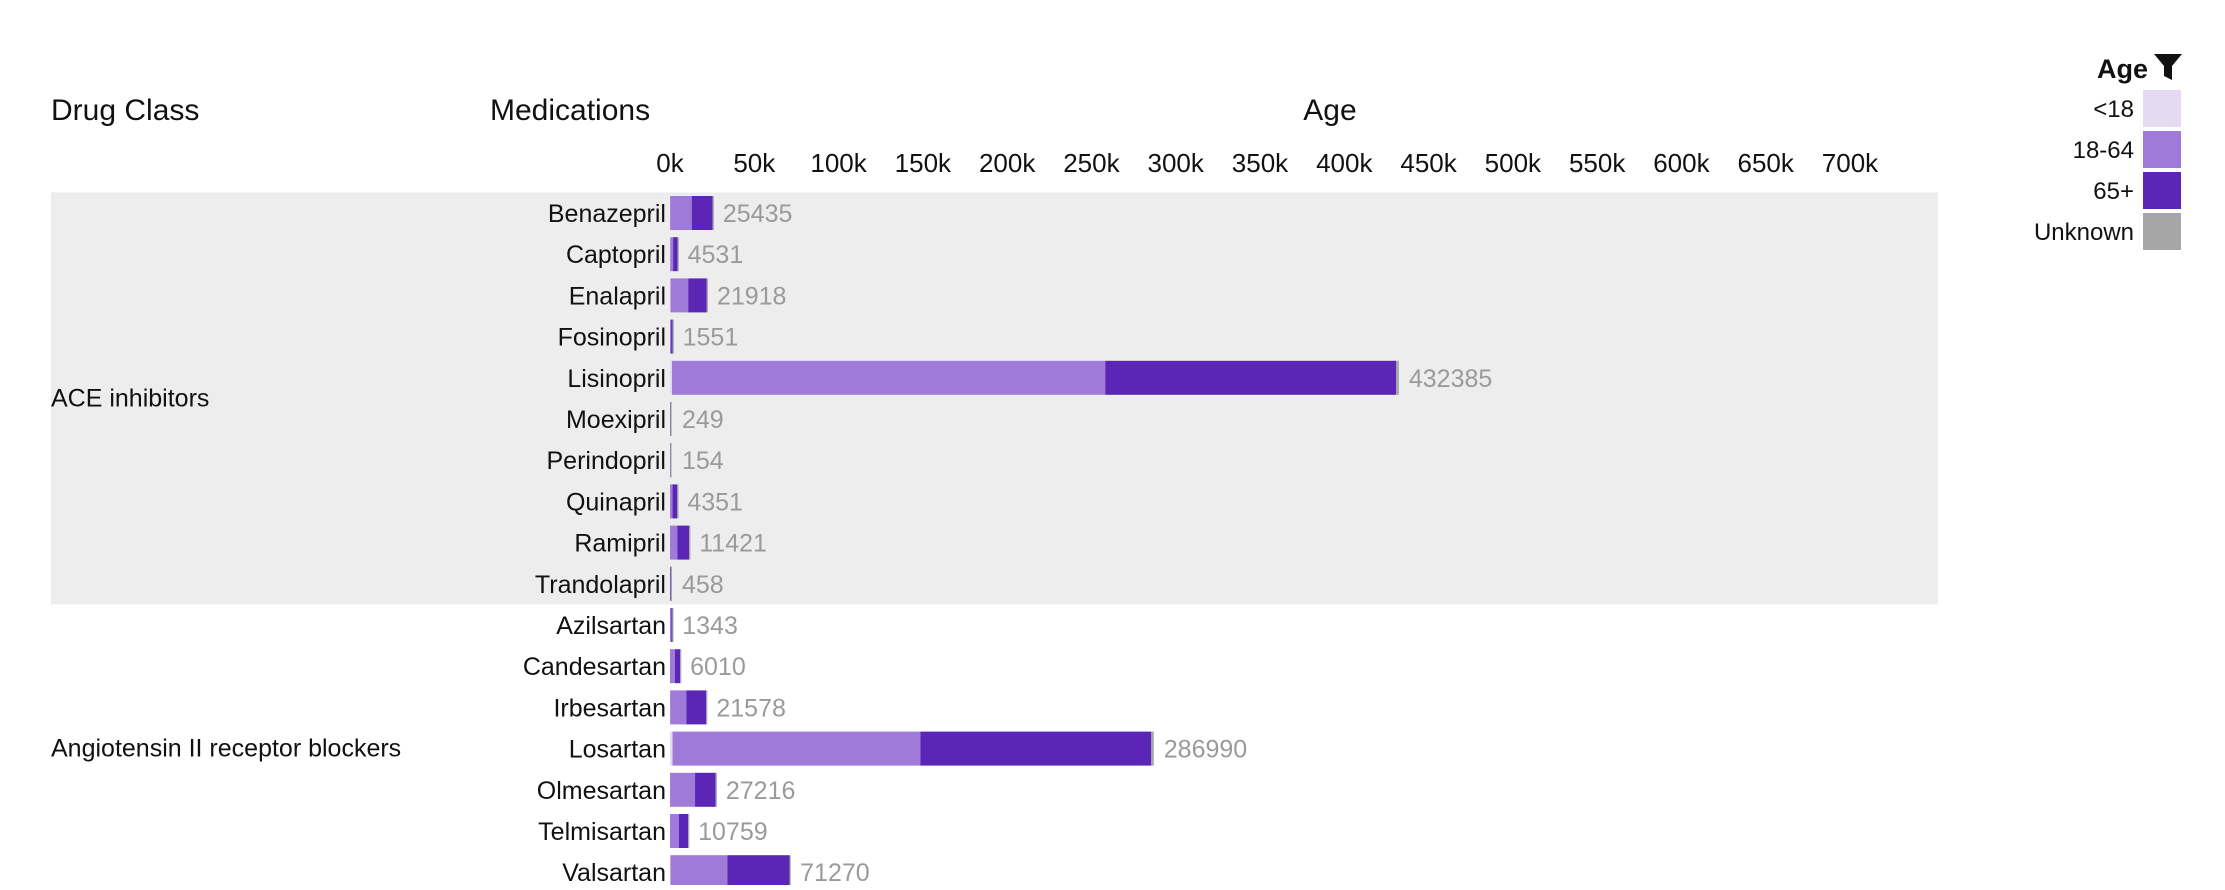 This screenshot has width=2225, height=890. I want to click on x-tick-label: 450k, so click(1428, 163).